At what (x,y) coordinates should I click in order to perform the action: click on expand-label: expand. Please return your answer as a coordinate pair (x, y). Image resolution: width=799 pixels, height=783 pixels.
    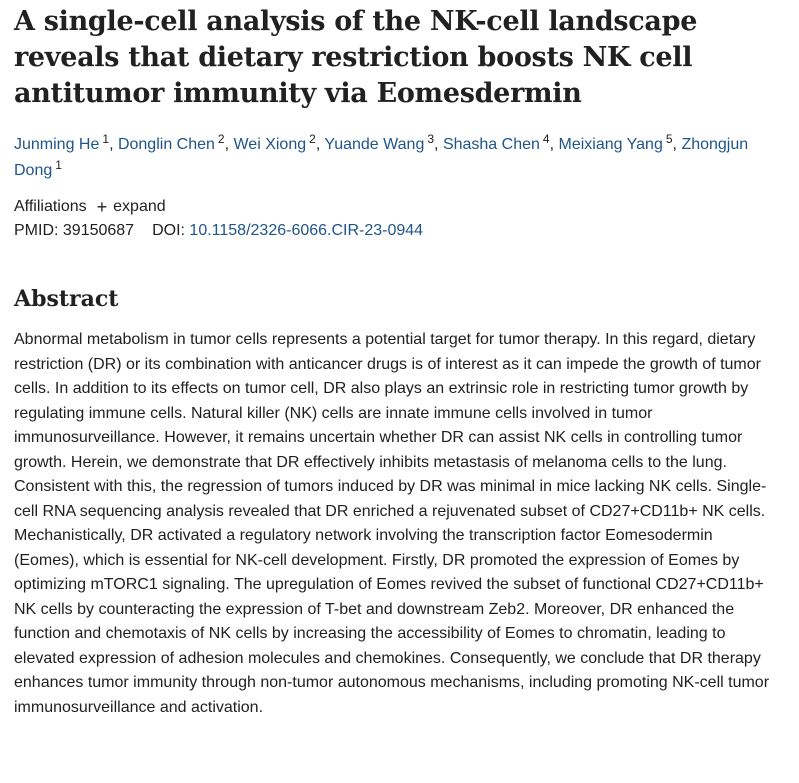
    Looking at the image, I should click on (139, 206).